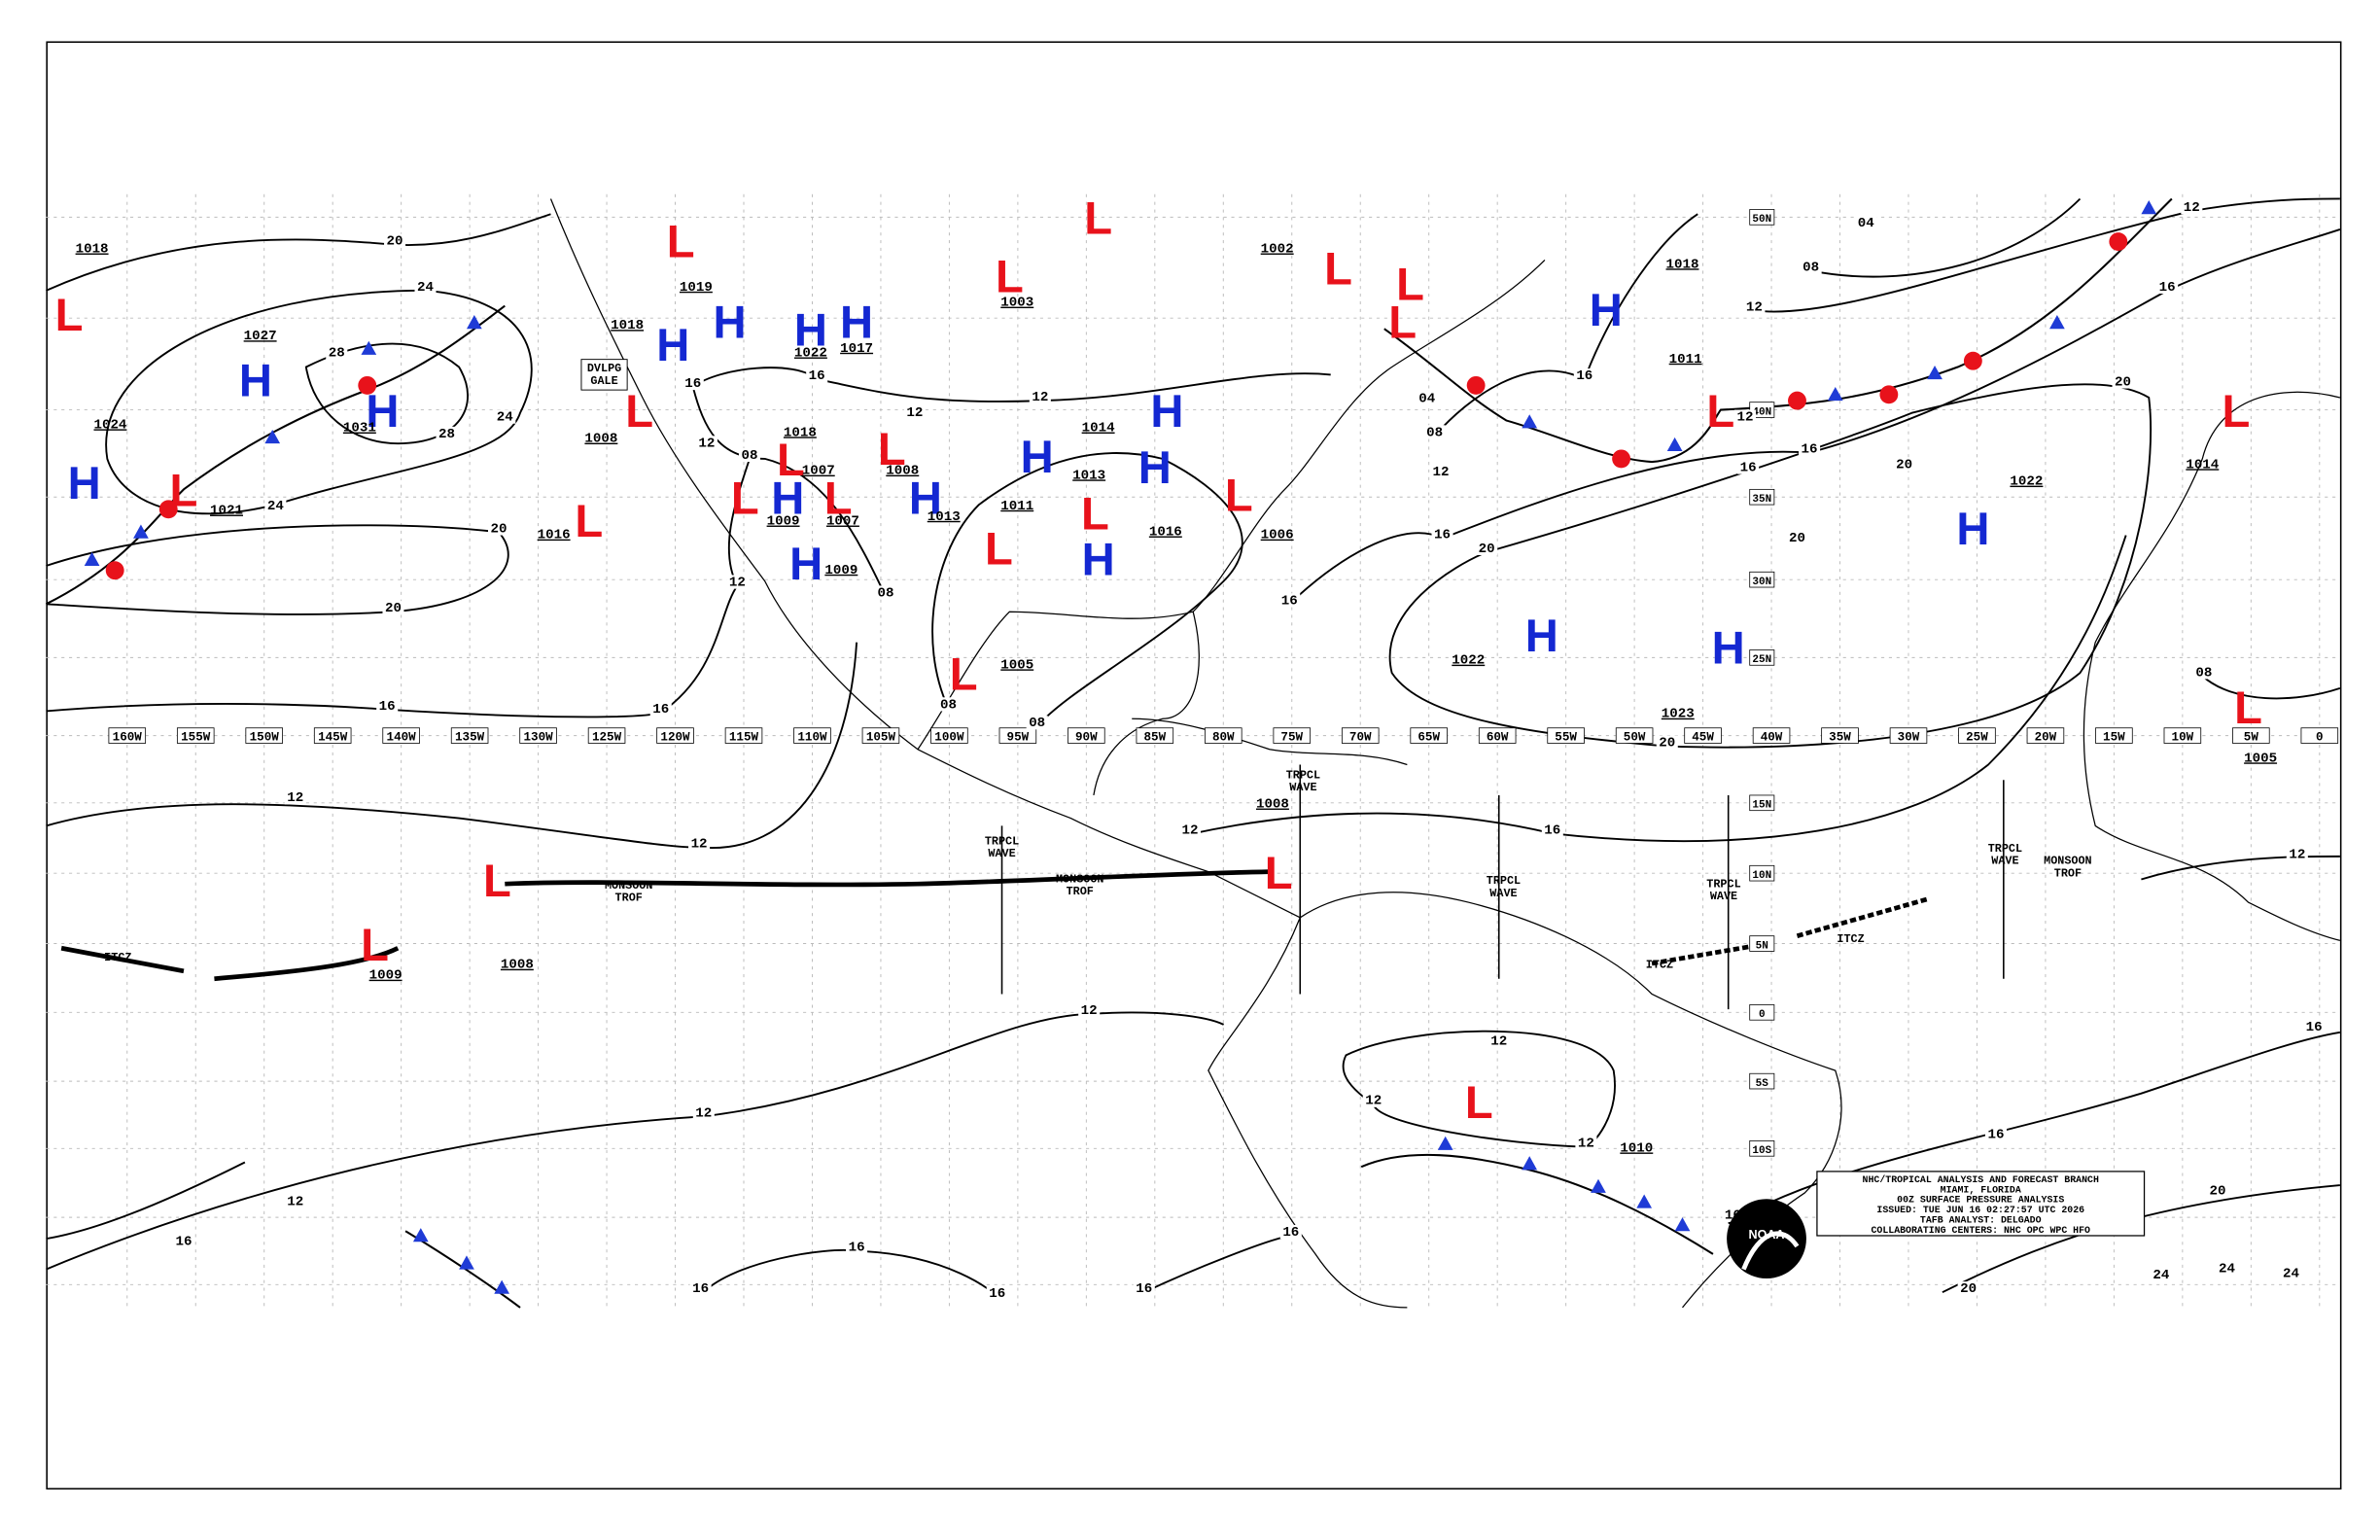 The width and height of the screenshot is (2380, 1540). Describe the element at coordinates (1761, 582) in the screenshot. I see `latitude-label: 30N` at that location.